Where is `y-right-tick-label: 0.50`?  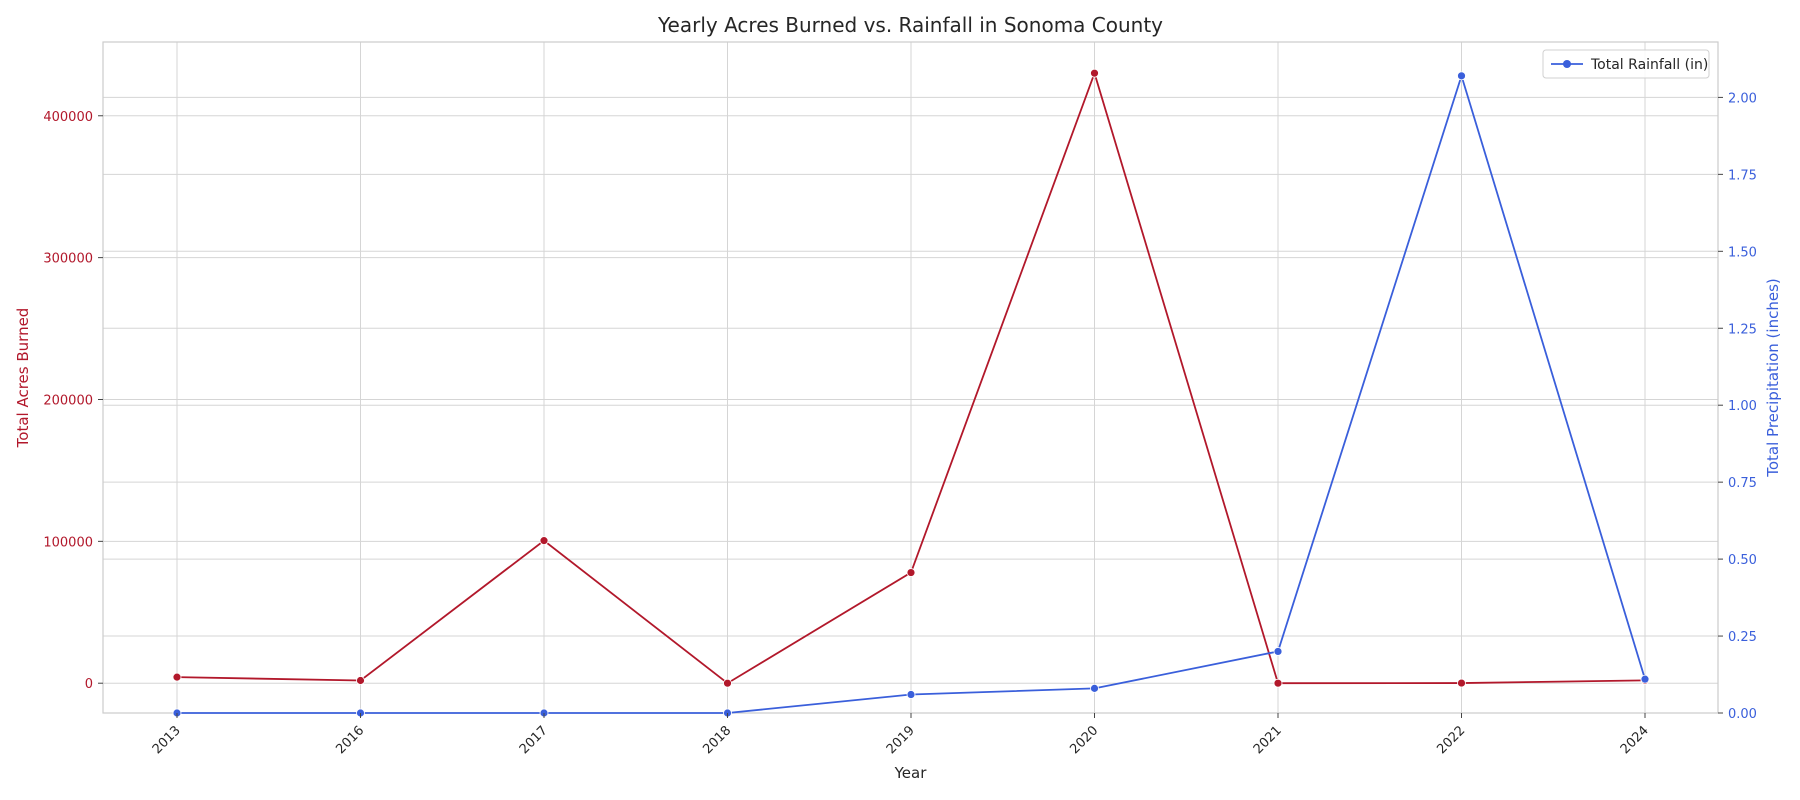 y-right-tick-label: 0.50 is located at coordinates (1742, 560).